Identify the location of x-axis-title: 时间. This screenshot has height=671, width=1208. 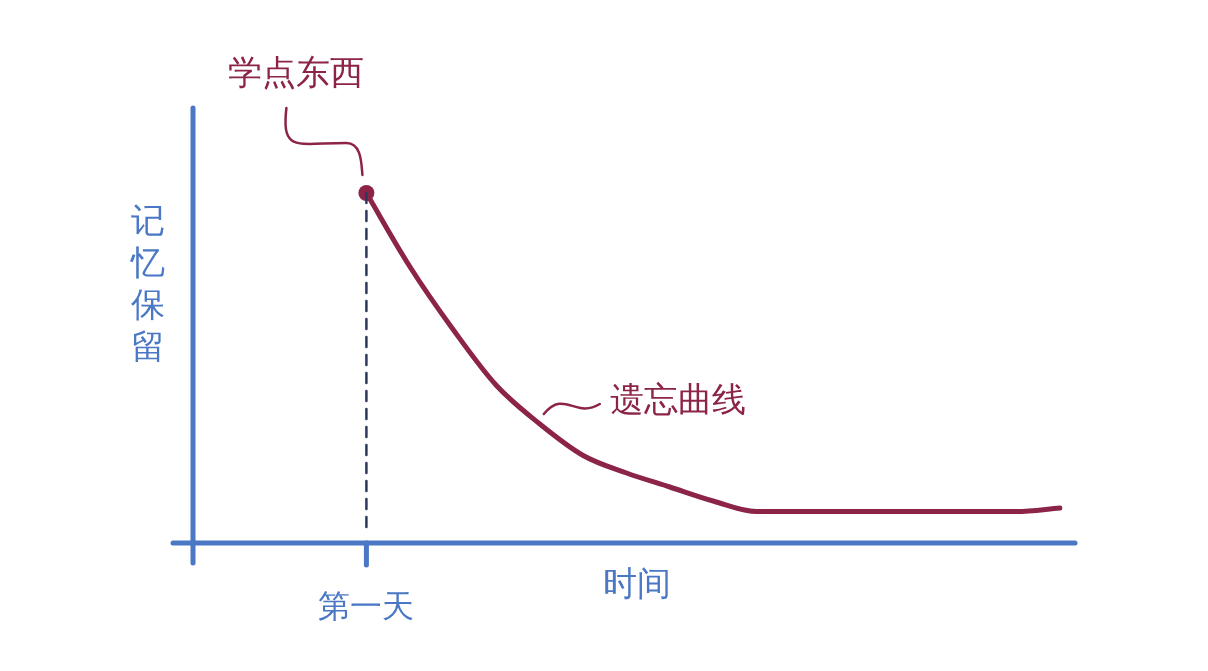
(636, 582).